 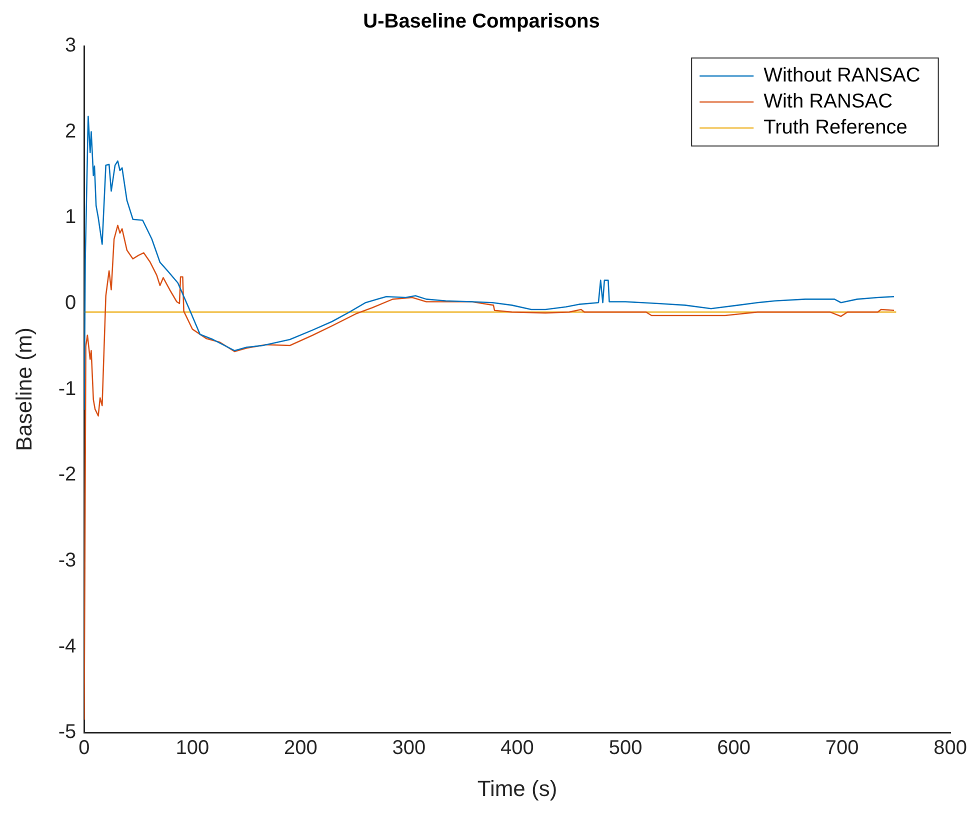 I want to click on x-tick-label: 600, so click(x=733, y=748).